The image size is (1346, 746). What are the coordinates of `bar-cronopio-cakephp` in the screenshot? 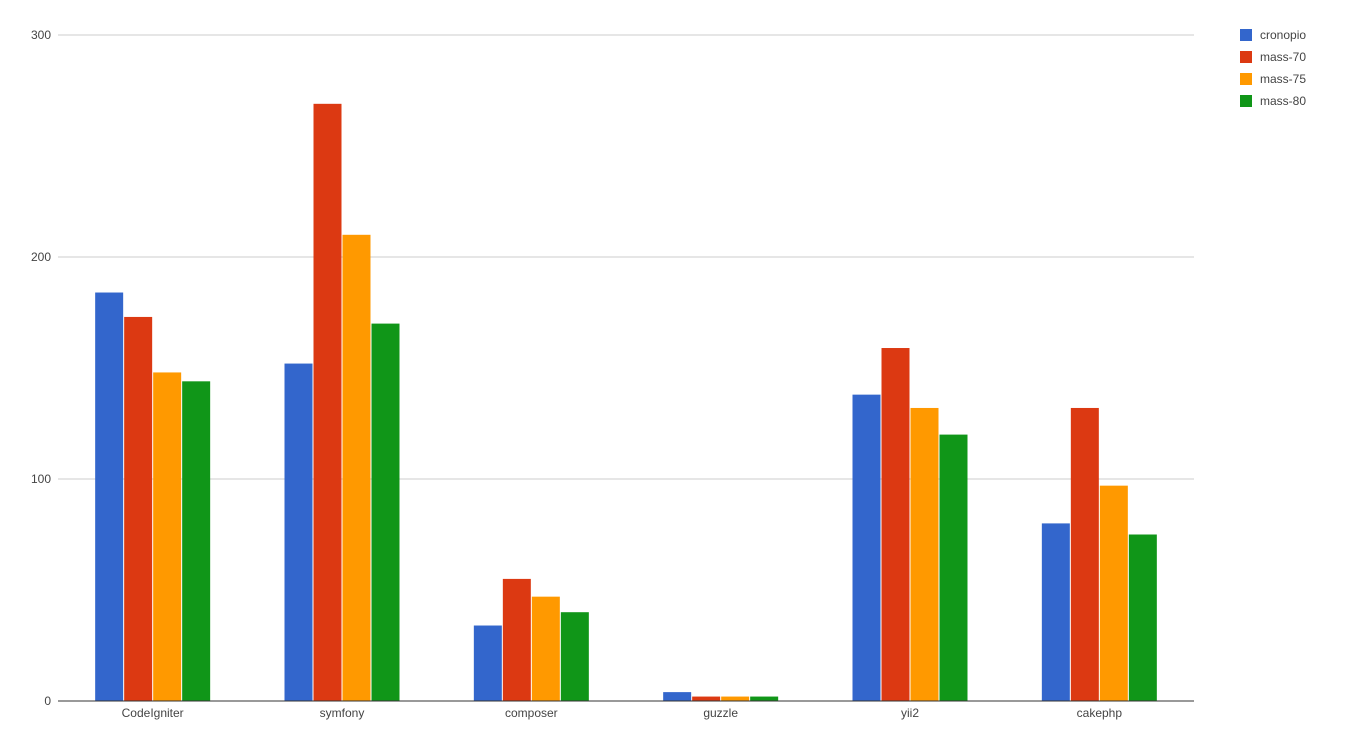 It's located at (1055, 612).